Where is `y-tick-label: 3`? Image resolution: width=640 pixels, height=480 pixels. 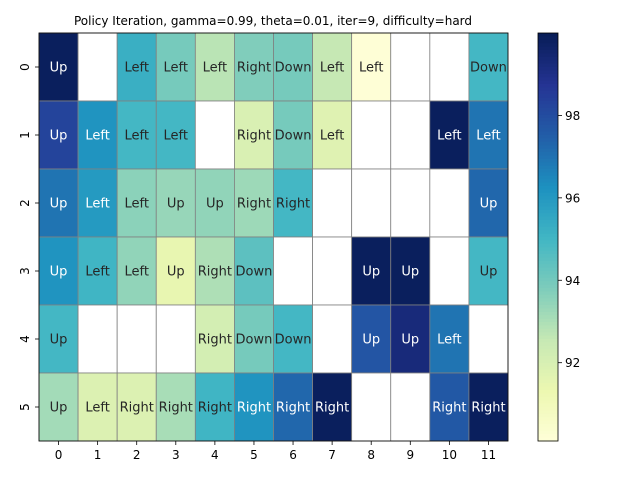 y-tick-label: 3 is located at coordinates (25, 271).